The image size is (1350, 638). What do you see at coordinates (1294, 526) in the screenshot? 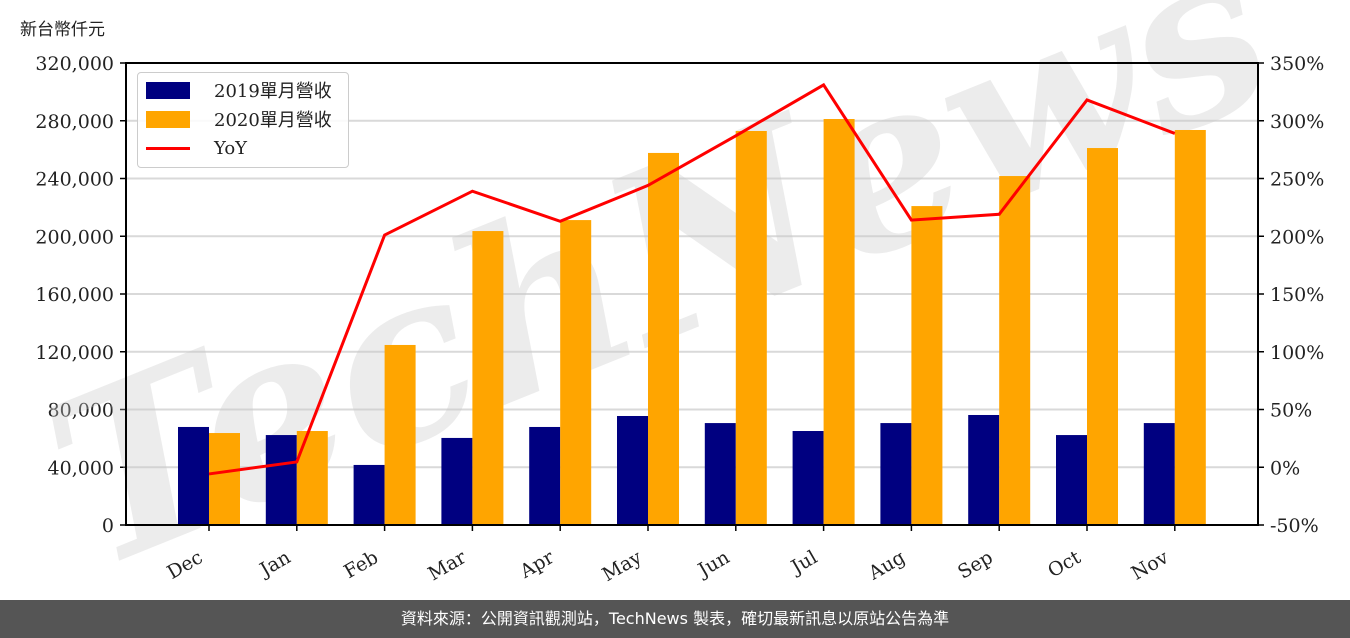
I see `y2-tick-label: -50%` at bounding box center [1294, 526].